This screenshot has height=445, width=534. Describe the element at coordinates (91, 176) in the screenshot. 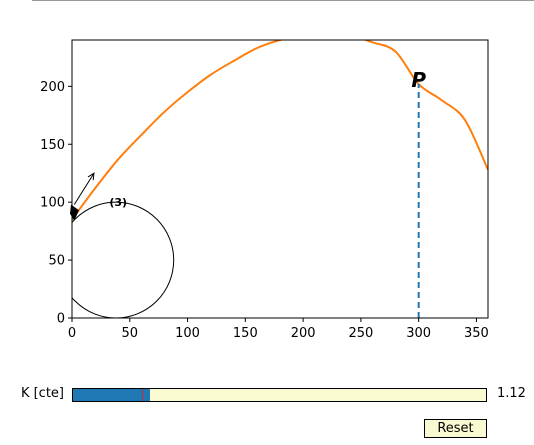

I see `velocity-arrow-head` at that location.